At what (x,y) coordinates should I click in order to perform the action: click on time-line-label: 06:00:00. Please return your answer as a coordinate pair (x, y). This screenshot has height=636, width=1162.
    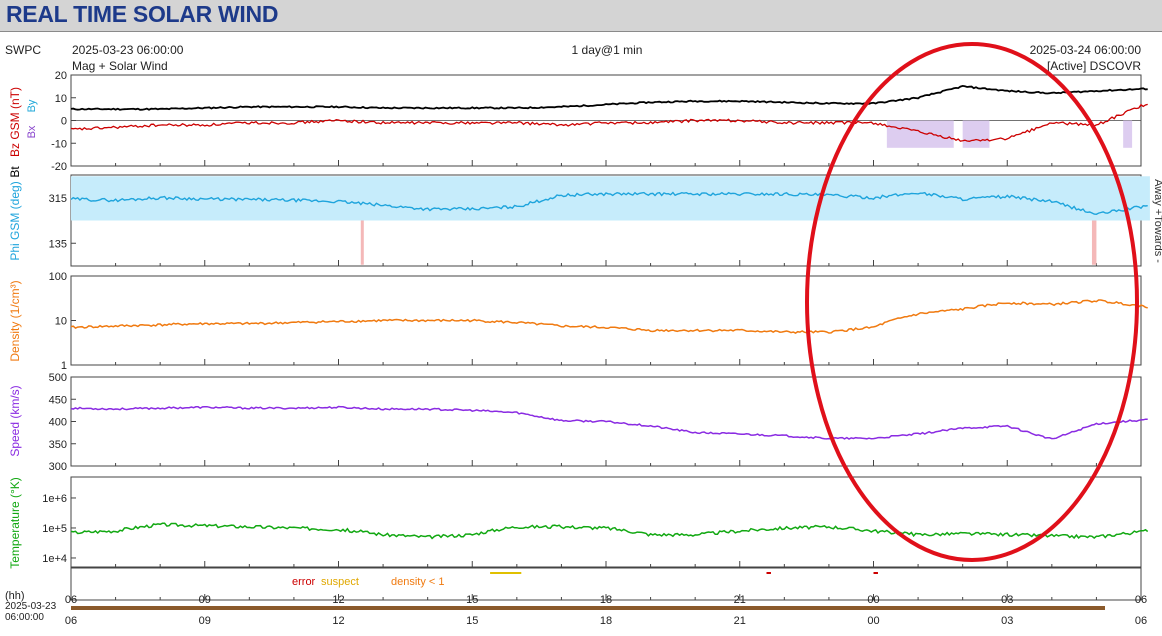
    Looking at the image, I should click on (24, 617).